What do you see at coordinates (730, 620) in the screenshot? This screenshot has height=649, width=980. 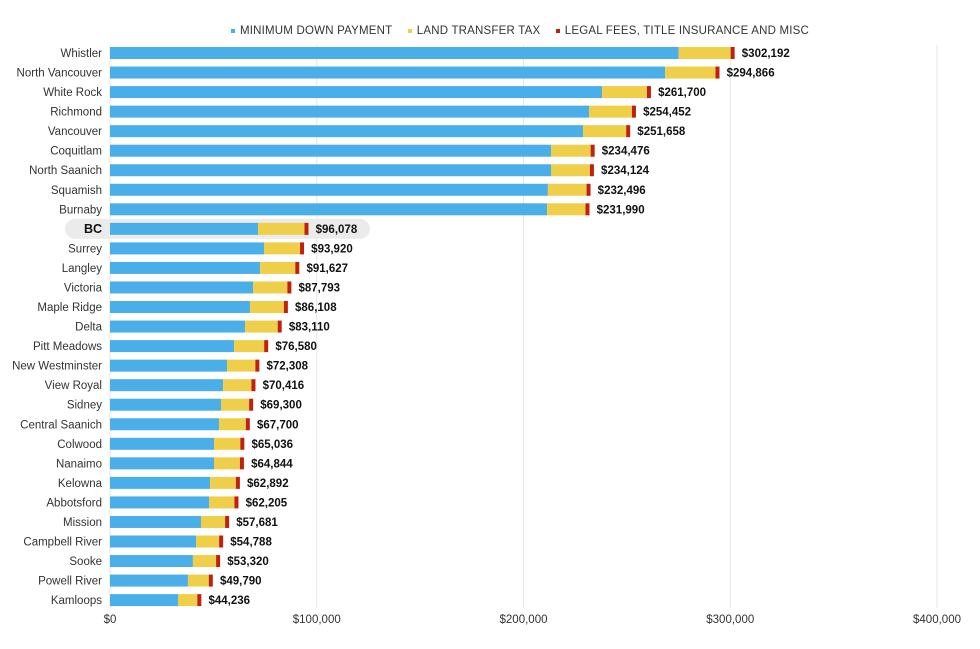 I see `x-tick-label: $300,000` at bounding box center [730, 620].